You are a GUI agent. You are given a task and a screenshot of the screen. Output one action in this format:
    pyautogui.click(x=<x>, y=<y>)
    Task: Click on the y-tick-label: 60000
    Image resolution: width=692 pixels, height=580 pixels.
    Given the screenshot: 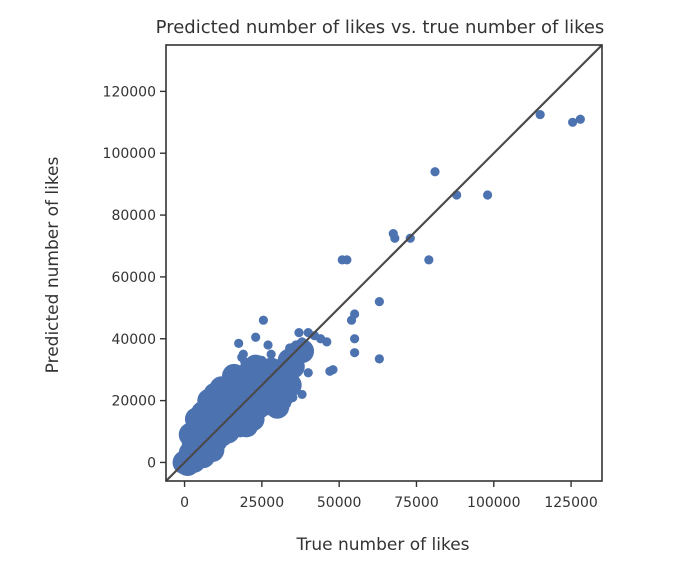 What is the action you would take?
    pyautogui.click(x=133, y=278)
    